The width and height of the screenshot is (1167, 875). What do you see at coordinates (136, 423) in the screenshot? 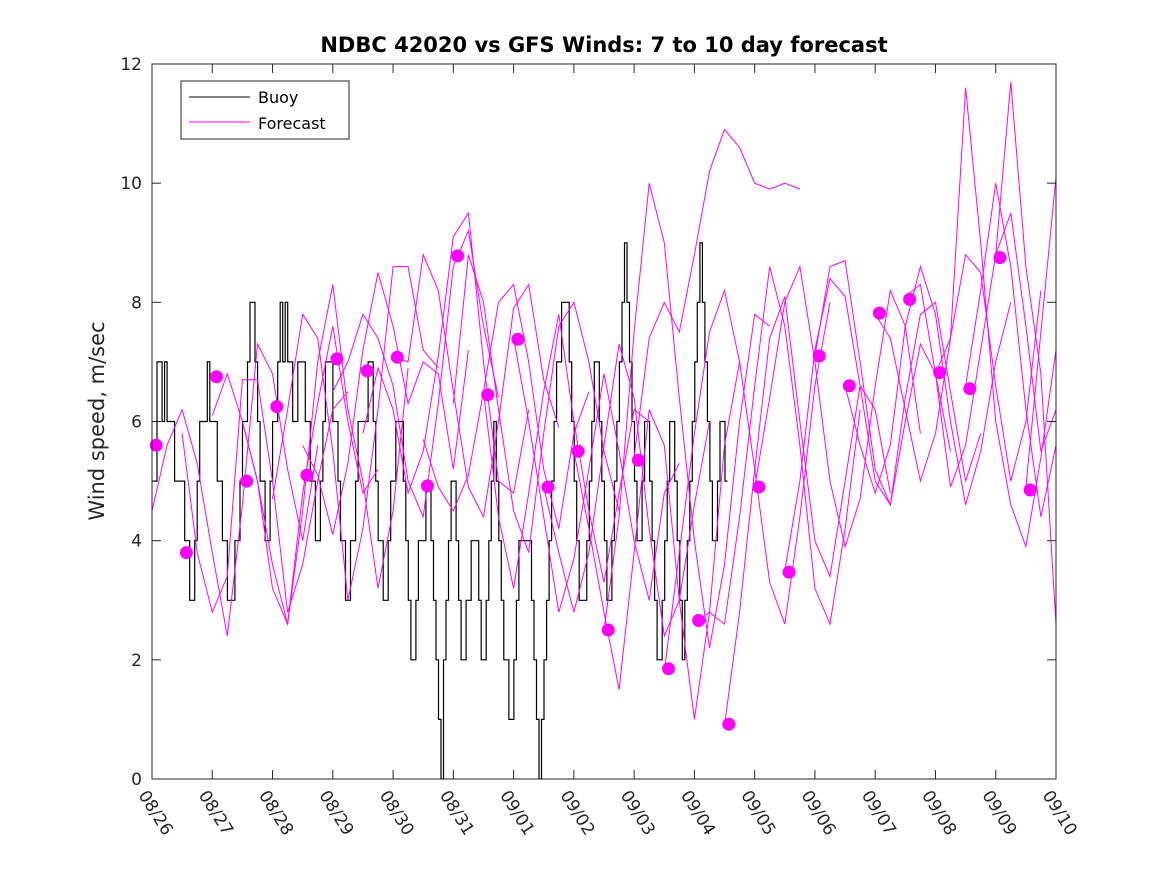
I see `y-tick-label-3: 6` at bounding box center [136, 423].